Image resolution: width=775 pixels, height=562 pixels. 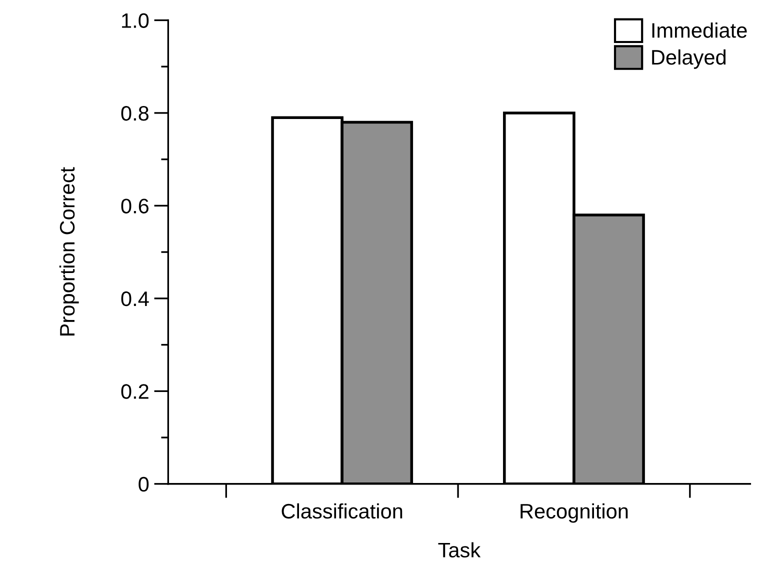 I want to click on x-axis-title: Task, so click(x=459, y=550).